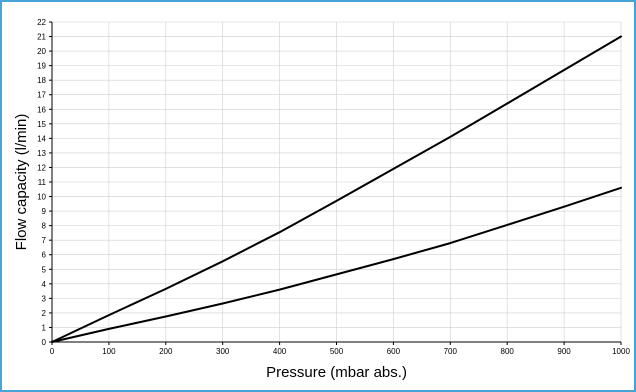 The image size is (636, 392). Describe the element at coordinates (451, 351) in the screenshot. I see `x-tick-label: 700` at that location.